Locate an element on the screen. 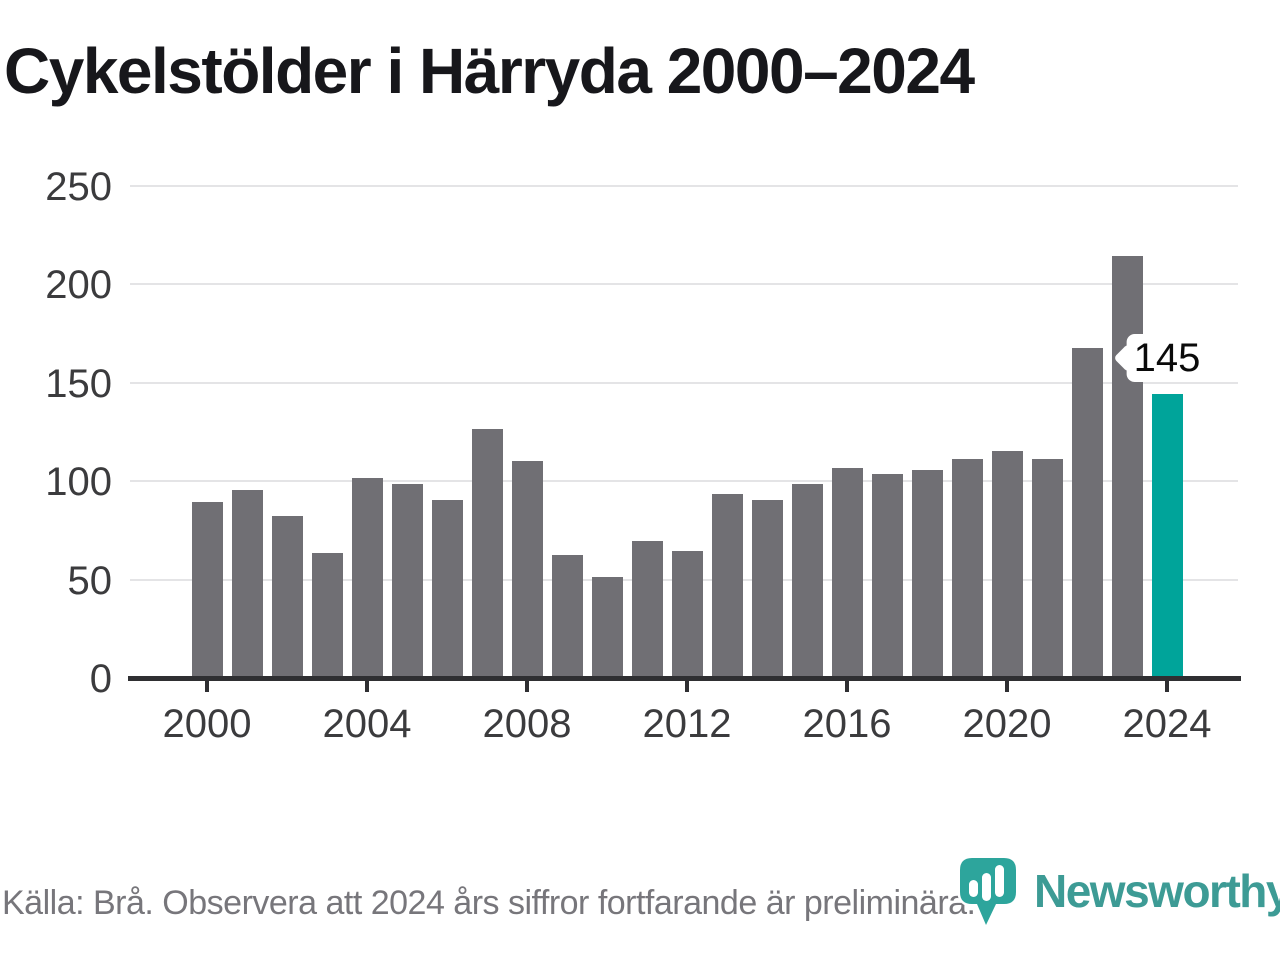 The image size is (1280, 960). newsworthy-logo: Newsworthy is located at coordinates (1118, 891).